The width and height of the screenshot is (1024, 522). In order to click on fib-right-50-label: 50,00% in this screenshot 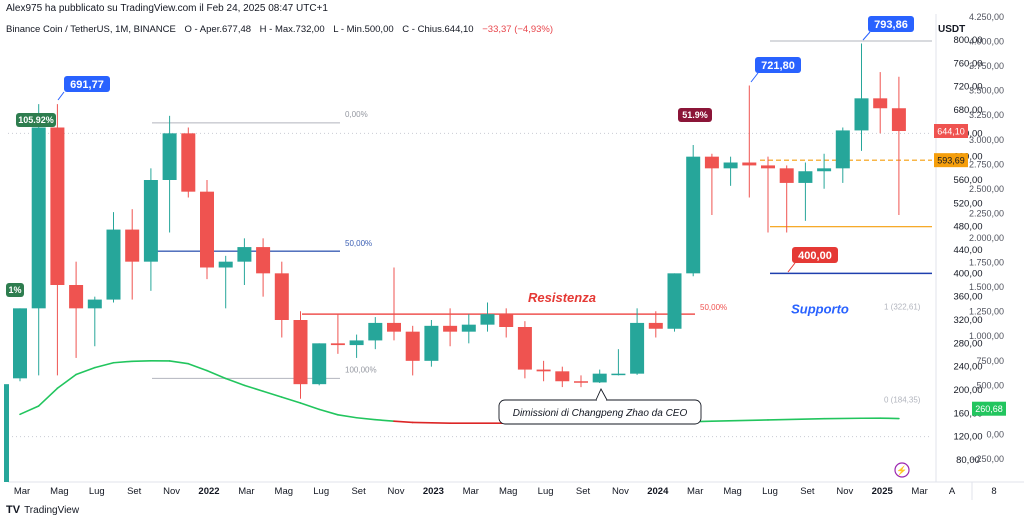, I will do `click(713, 307)`.